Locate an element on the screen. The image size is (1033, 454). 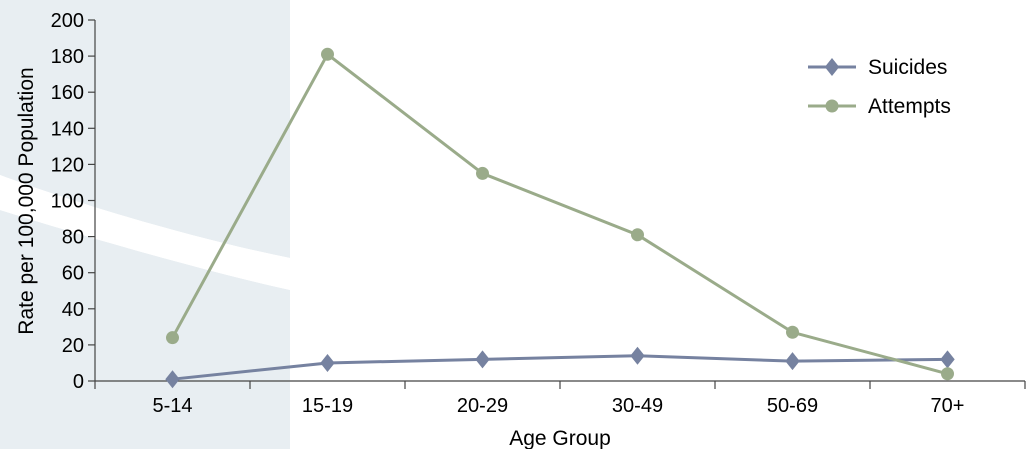
y-tick-label: 100 is located at coordinates (67, 202).